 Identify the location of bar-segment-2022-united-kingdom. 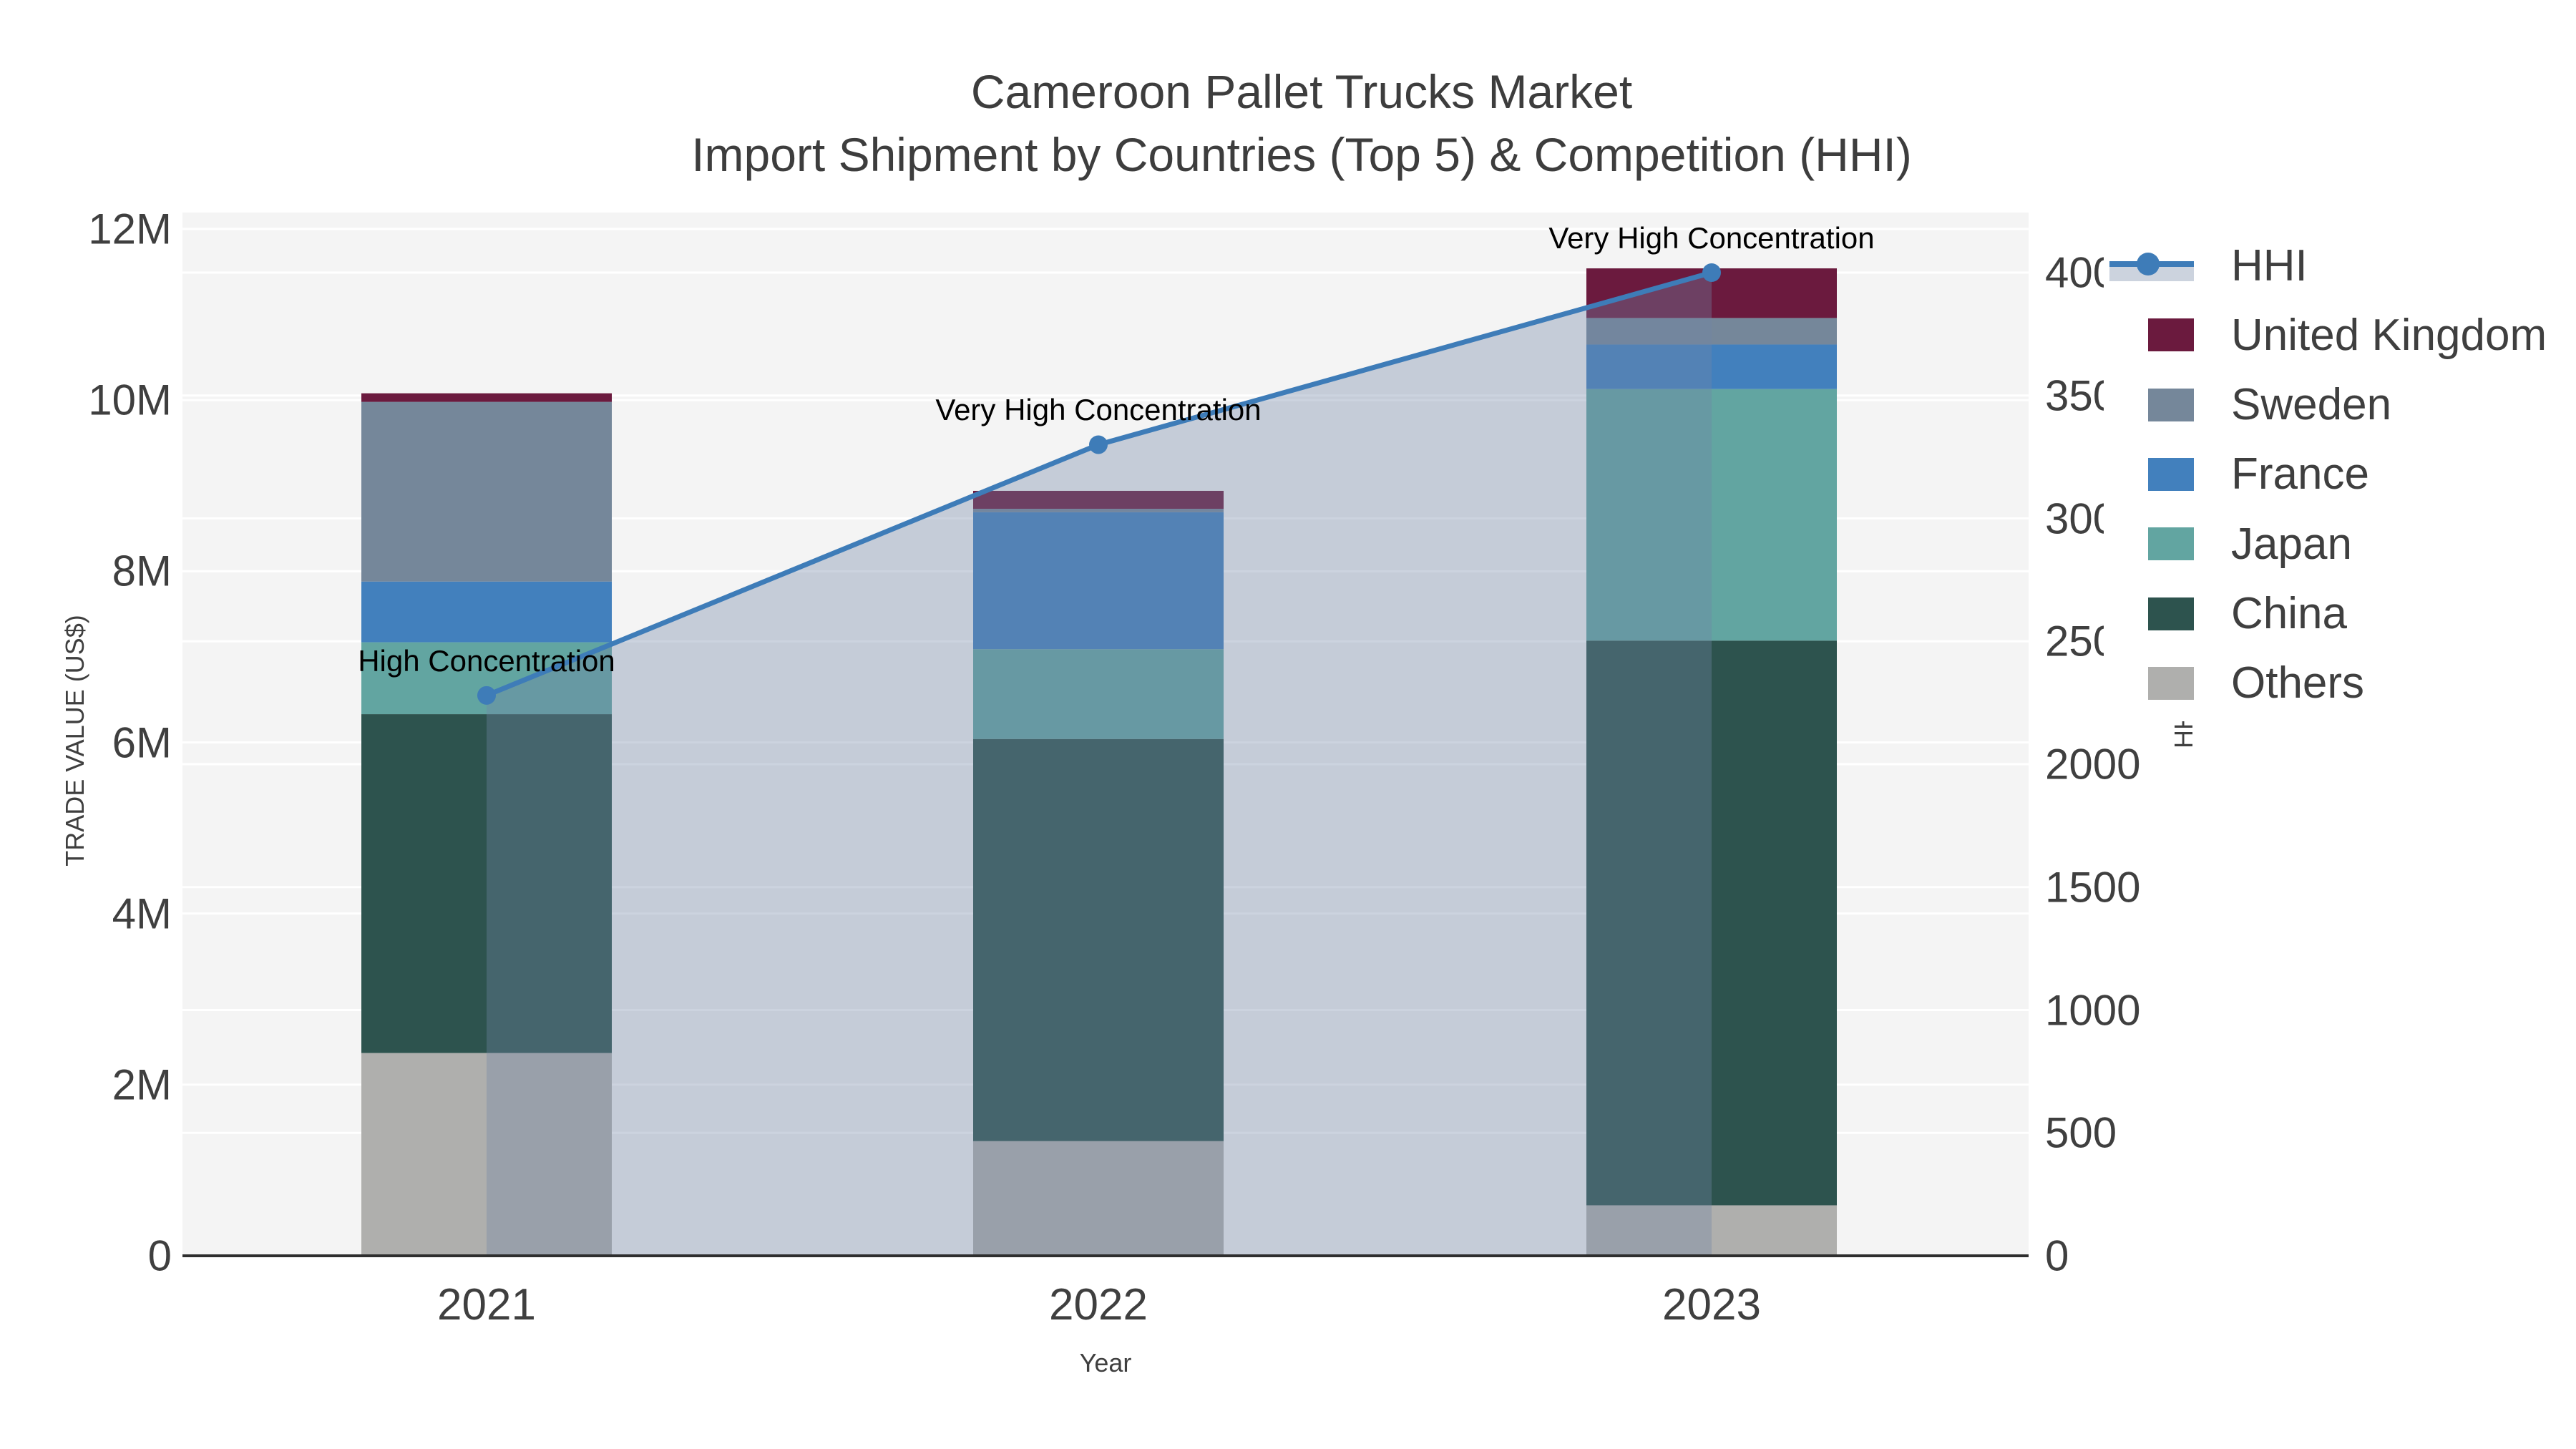
(1098, 499).